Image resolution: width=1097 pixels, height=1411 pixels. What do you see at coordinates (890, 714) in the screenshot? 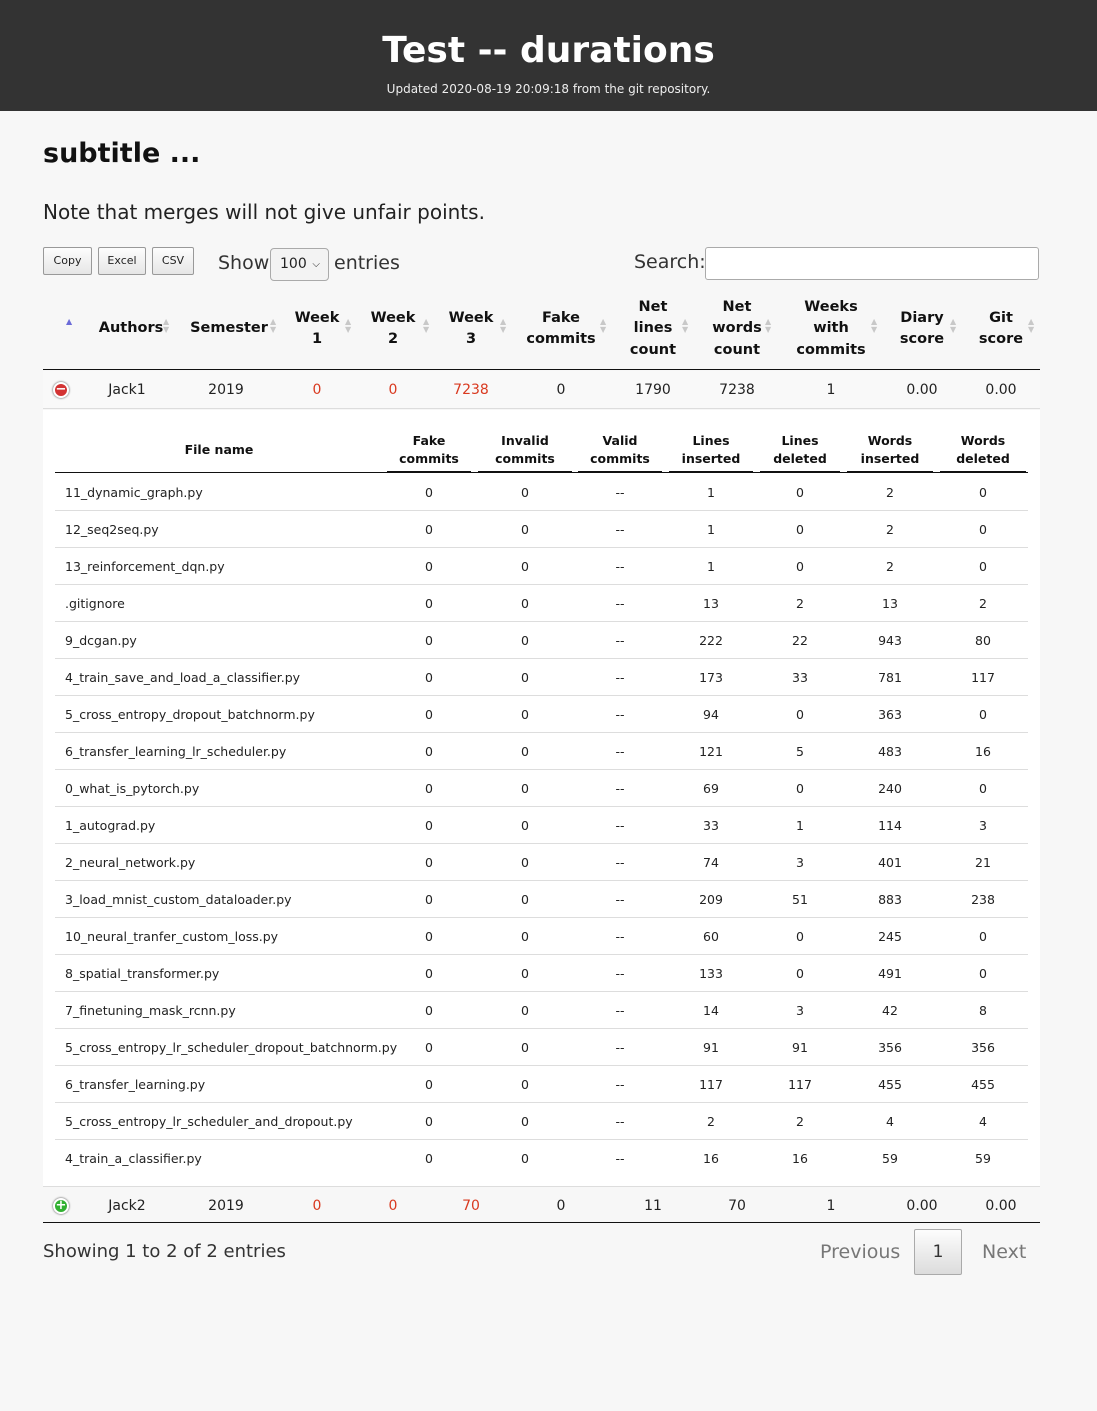
I see `file-stat-cell: 363` at bounding box center [890, 714].